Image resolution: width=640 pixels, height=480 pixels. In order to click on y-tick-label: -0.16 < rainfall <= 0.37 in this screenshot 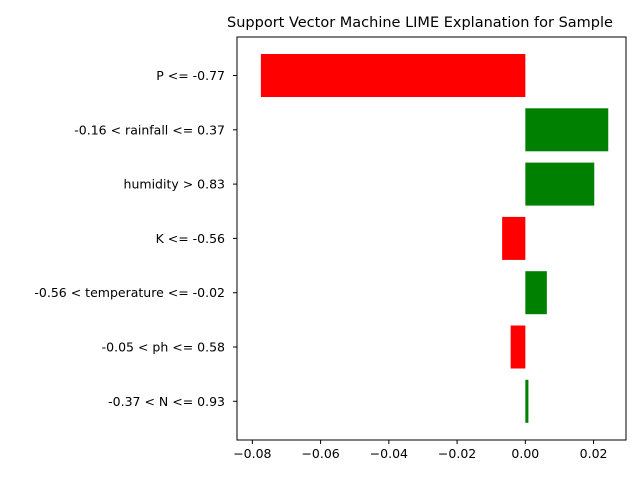, I will do `click(149, 129)`.